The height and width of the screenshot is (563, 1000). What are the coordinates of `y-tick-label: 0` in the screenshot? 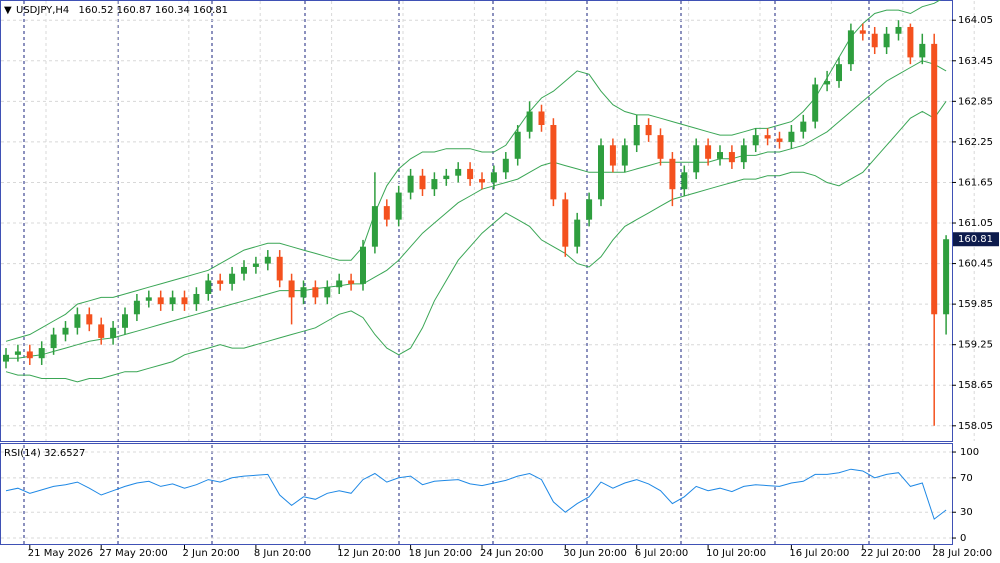 It's located at (963, 538).